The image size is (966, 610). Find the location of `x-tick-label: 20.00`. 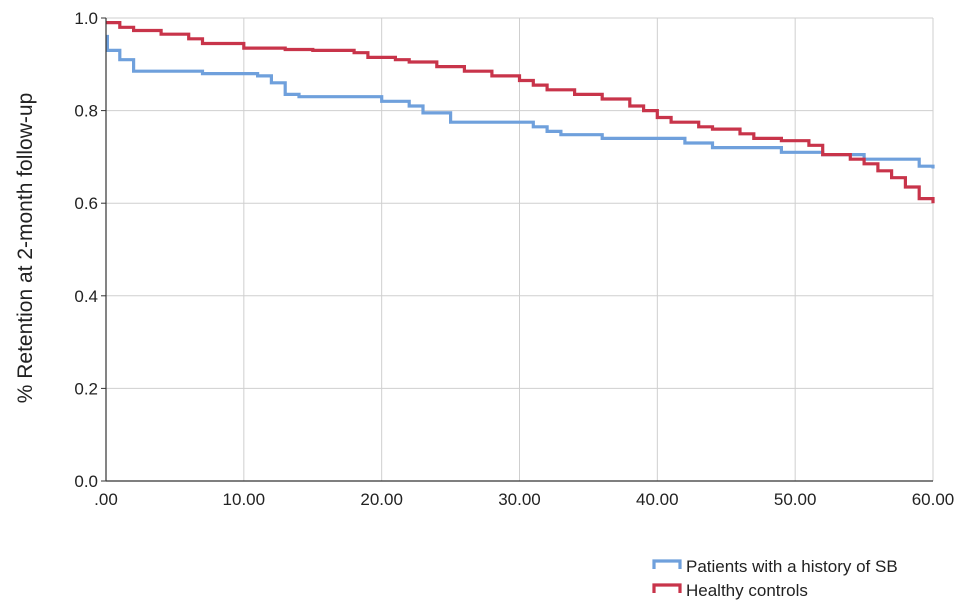

x-tick-label: 20.00 is located at coordinates (381, 499).